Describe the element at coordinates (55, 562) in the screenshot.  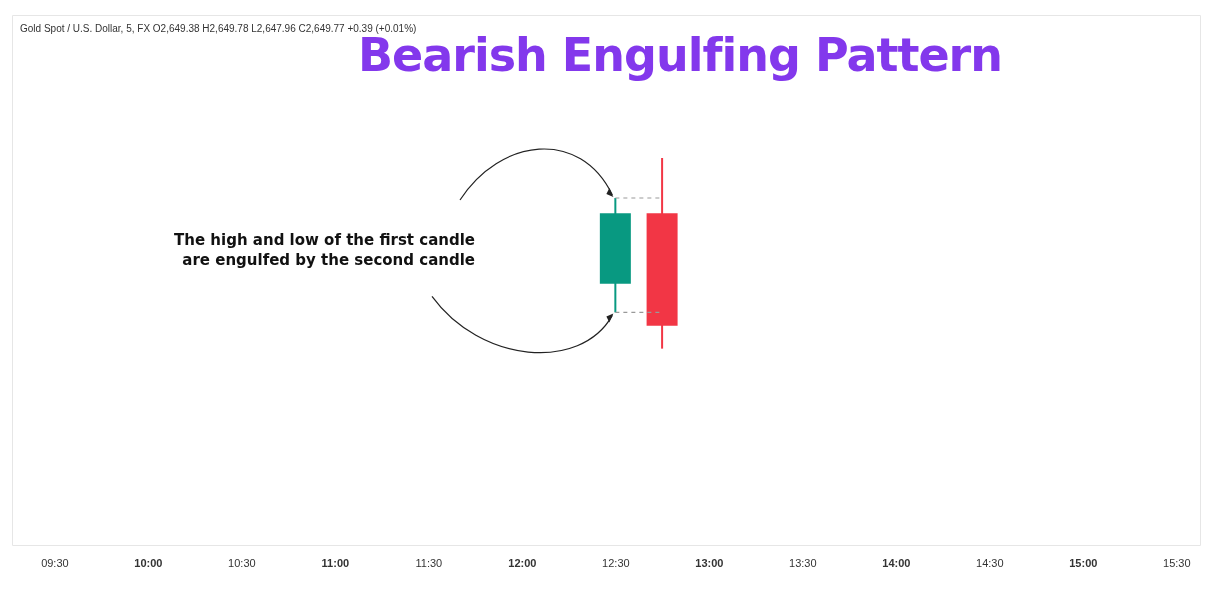
I see `x-tick-label: 09:30` at that location.